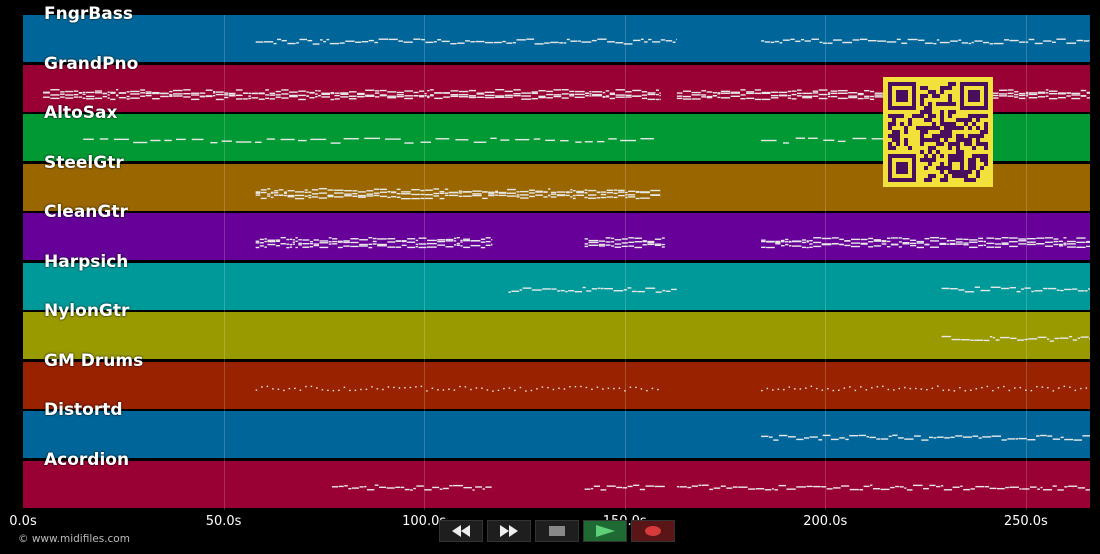 Image resolution: width=1100 pixels, height=554 pixels. What do you see at coordinates (556, 33) in the screenshot?
I see `track-fngrbass: FngrBass` at bounding box center [556, 33].